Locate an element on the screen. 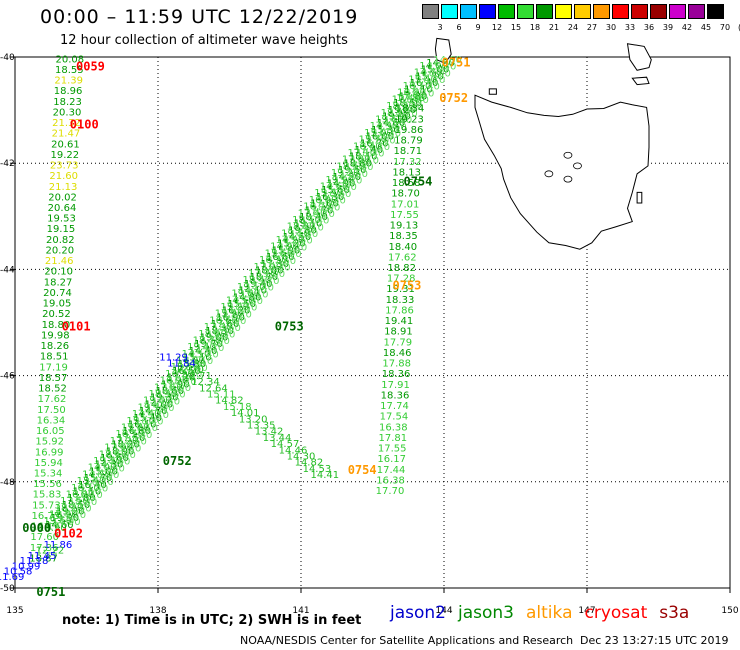  track-value: 21.60 is located at coordinates (63, 176).